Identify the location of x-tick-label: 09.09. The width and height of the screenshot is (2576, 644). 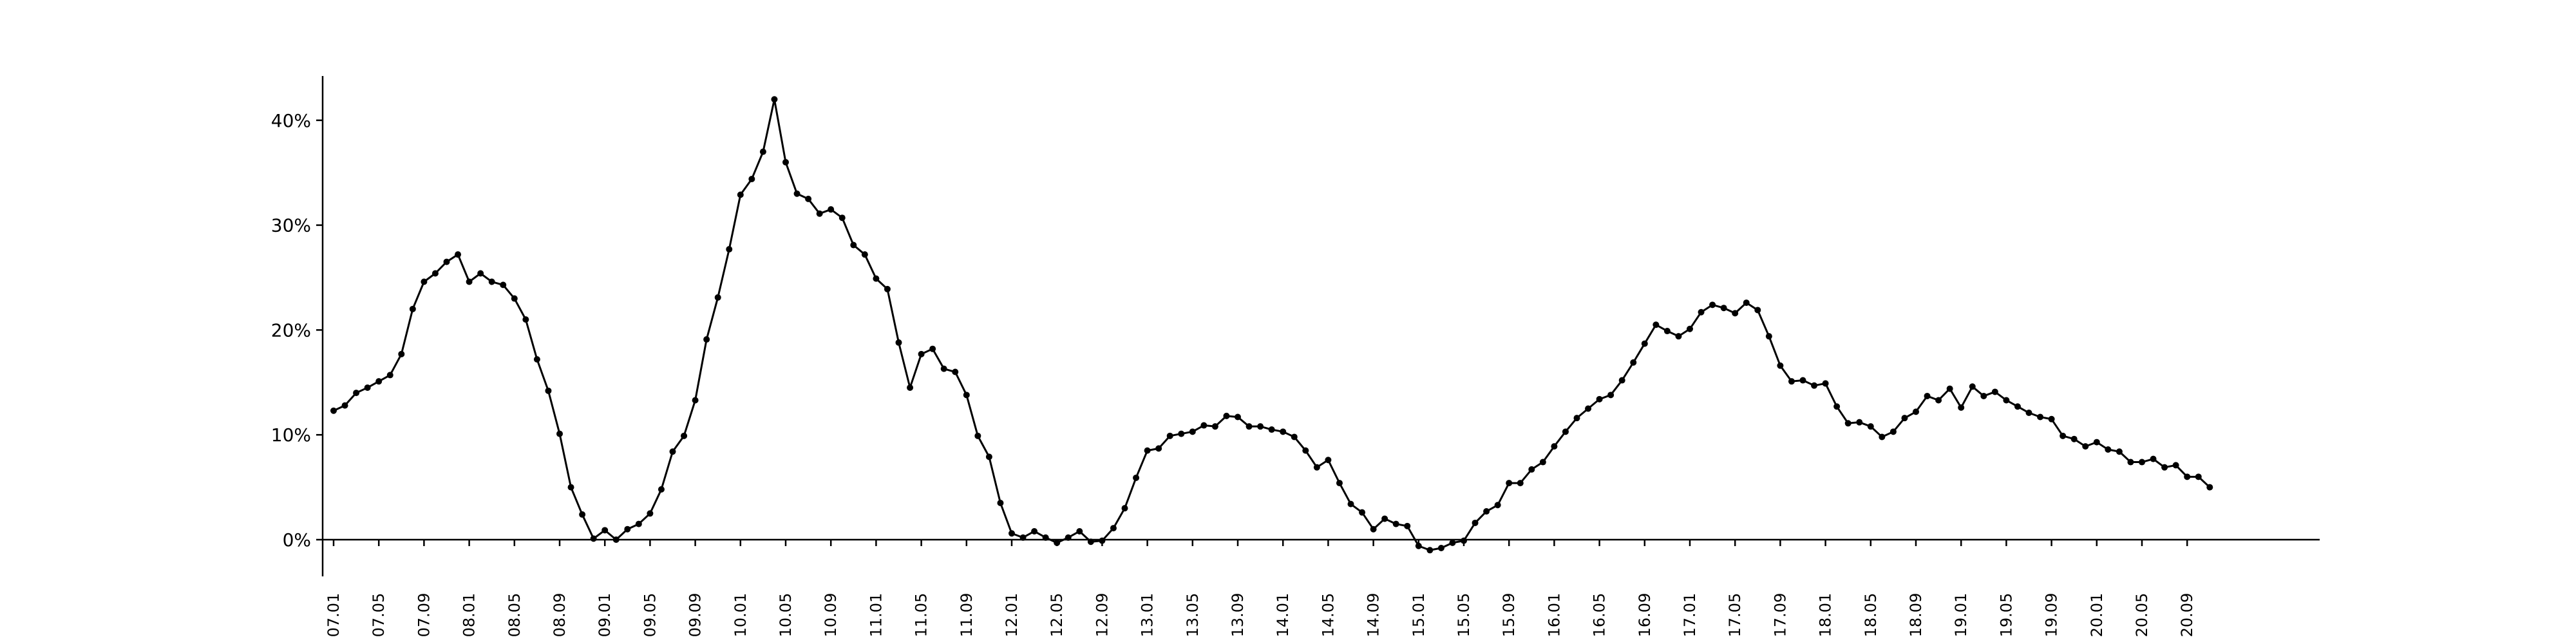
(696, 615).